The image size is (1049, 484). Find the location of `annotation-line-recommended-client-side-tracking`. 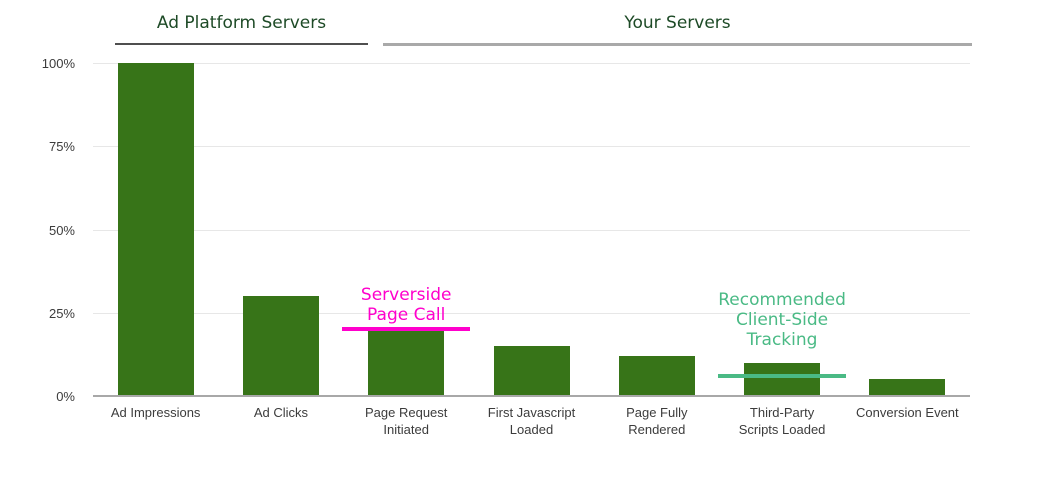

annotation-line-recommended-client-side-tracking is located at coordinates (782, 376).